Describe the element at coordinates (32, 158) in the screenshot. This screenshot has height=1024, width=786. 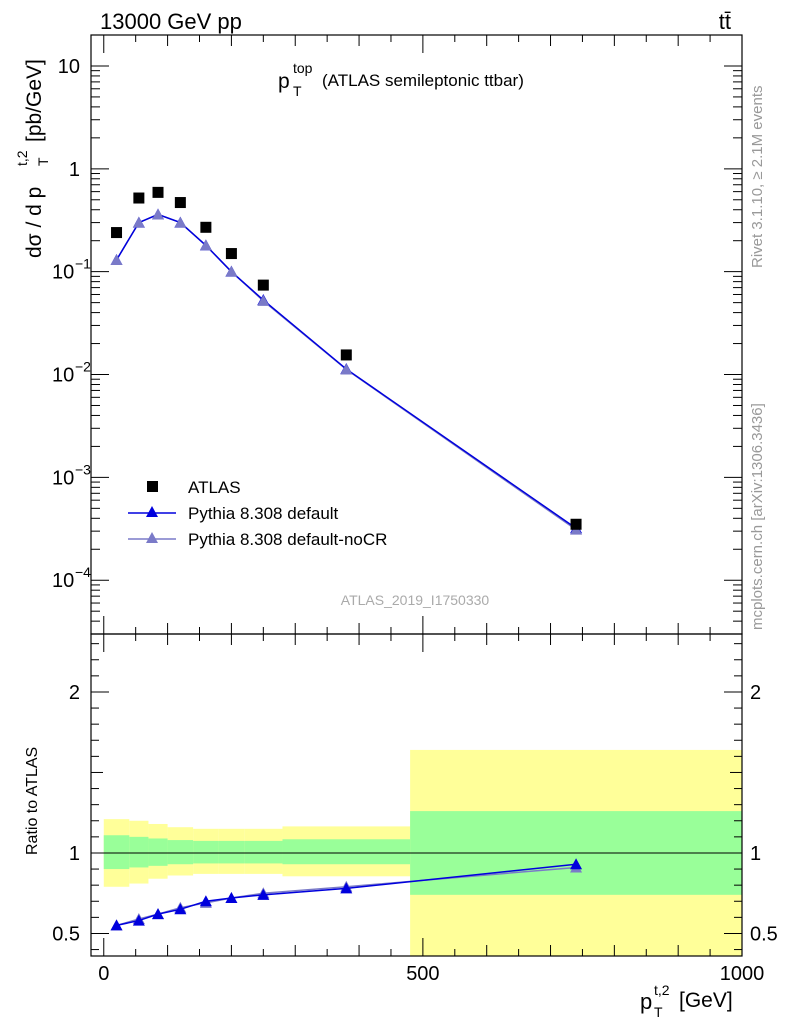
I see `main-y-axis-label: dσ / d p t,2 T [pb/GeV]` at that location.